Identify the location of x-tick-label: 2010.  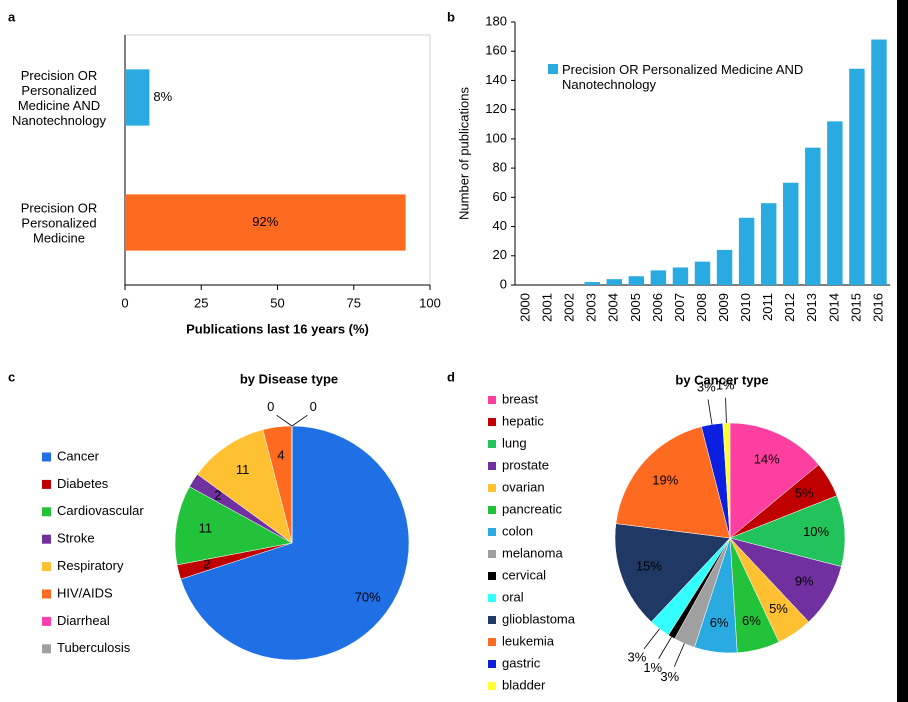
(745, 307).